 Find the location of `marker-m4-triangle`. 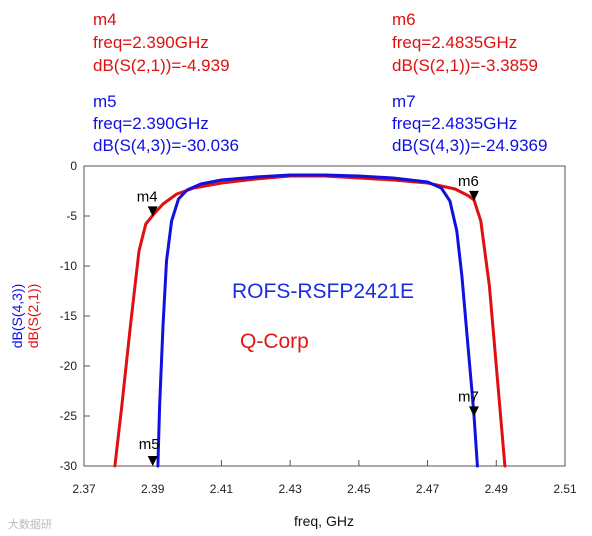

marker-m4-triangle is located at coordinates (152, 211).